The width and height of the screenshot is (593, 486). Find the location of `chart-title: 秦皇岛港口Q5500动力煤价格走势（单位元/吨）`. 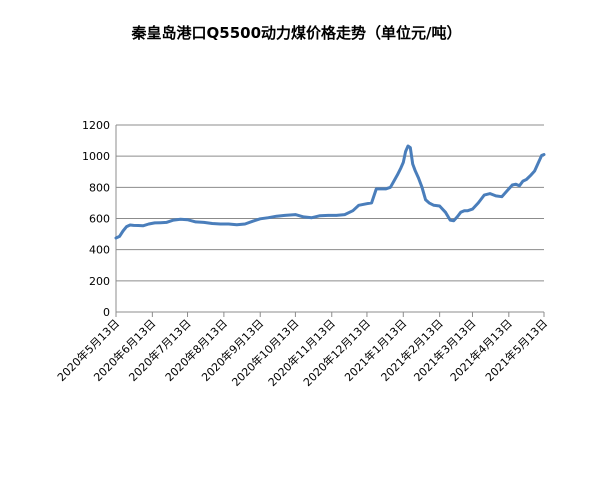

chart-title: 秦皇岛港口Q5500动力煤价格走势（单位元/吨） is located at coordinates (296, 33).